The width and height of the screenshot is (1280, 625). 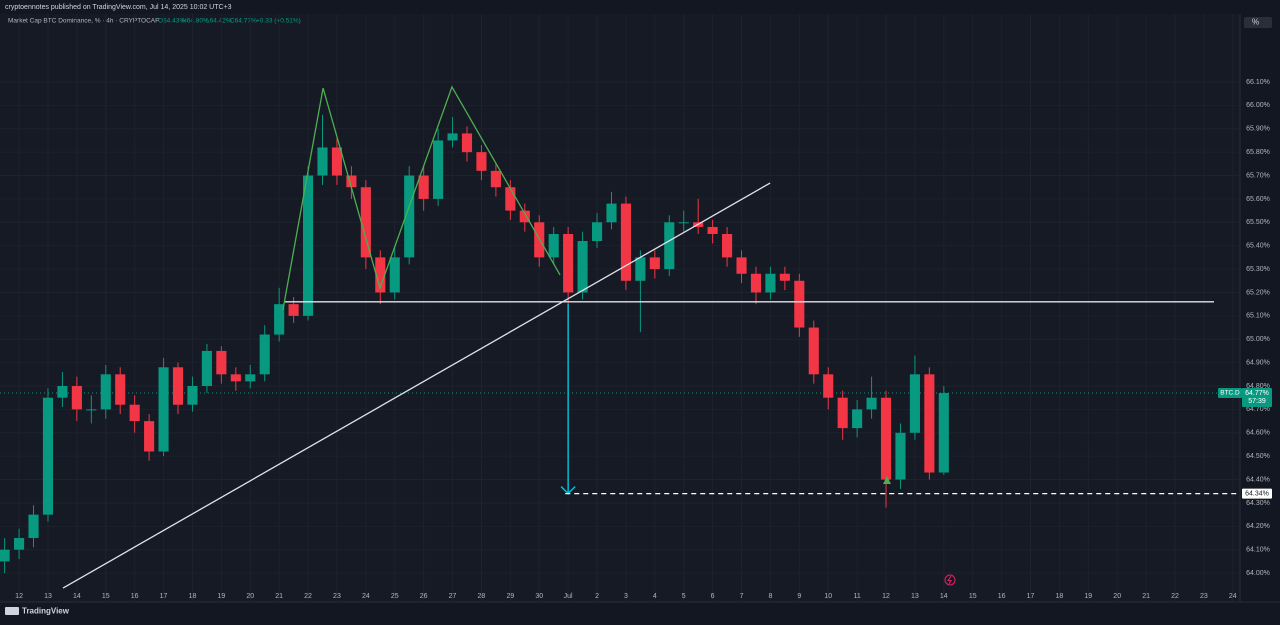 I want to click on y-tick-label: 64.30%, so click(x=1258, y=503).